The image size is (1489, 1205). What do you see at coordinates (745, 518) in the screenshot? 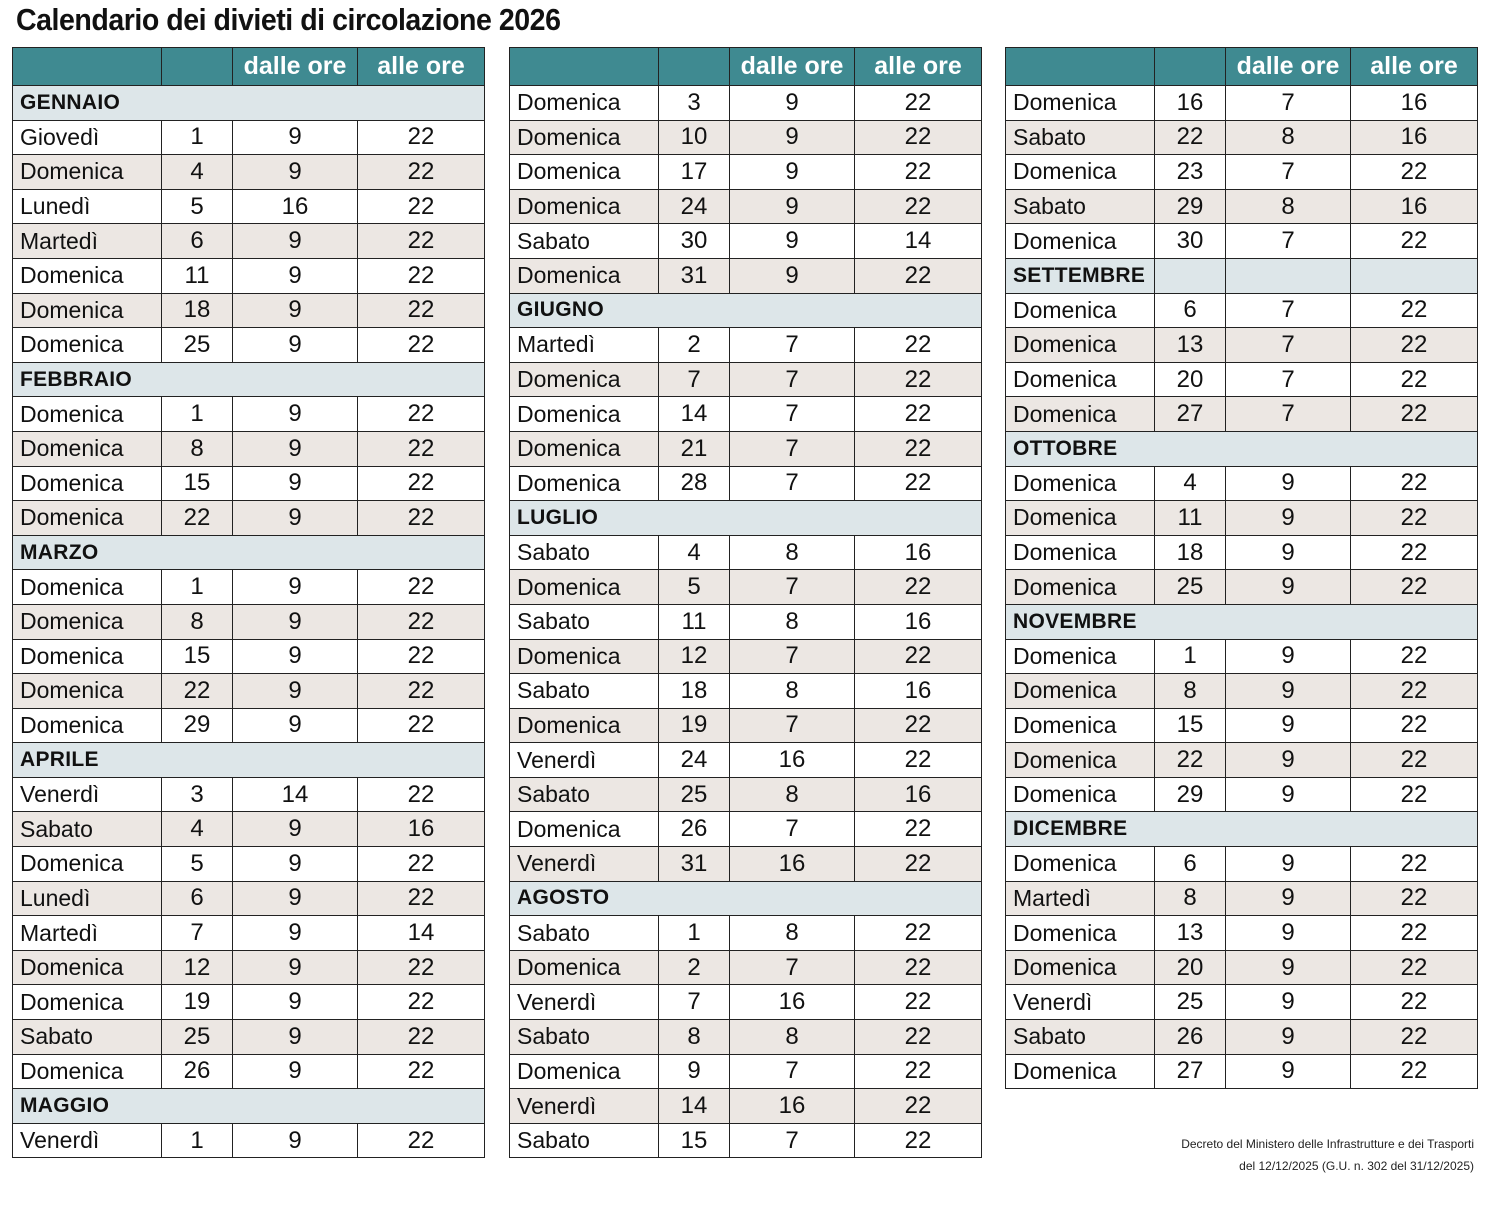
I see `month-label: LUGLIO` at bounding box center [745, 518].